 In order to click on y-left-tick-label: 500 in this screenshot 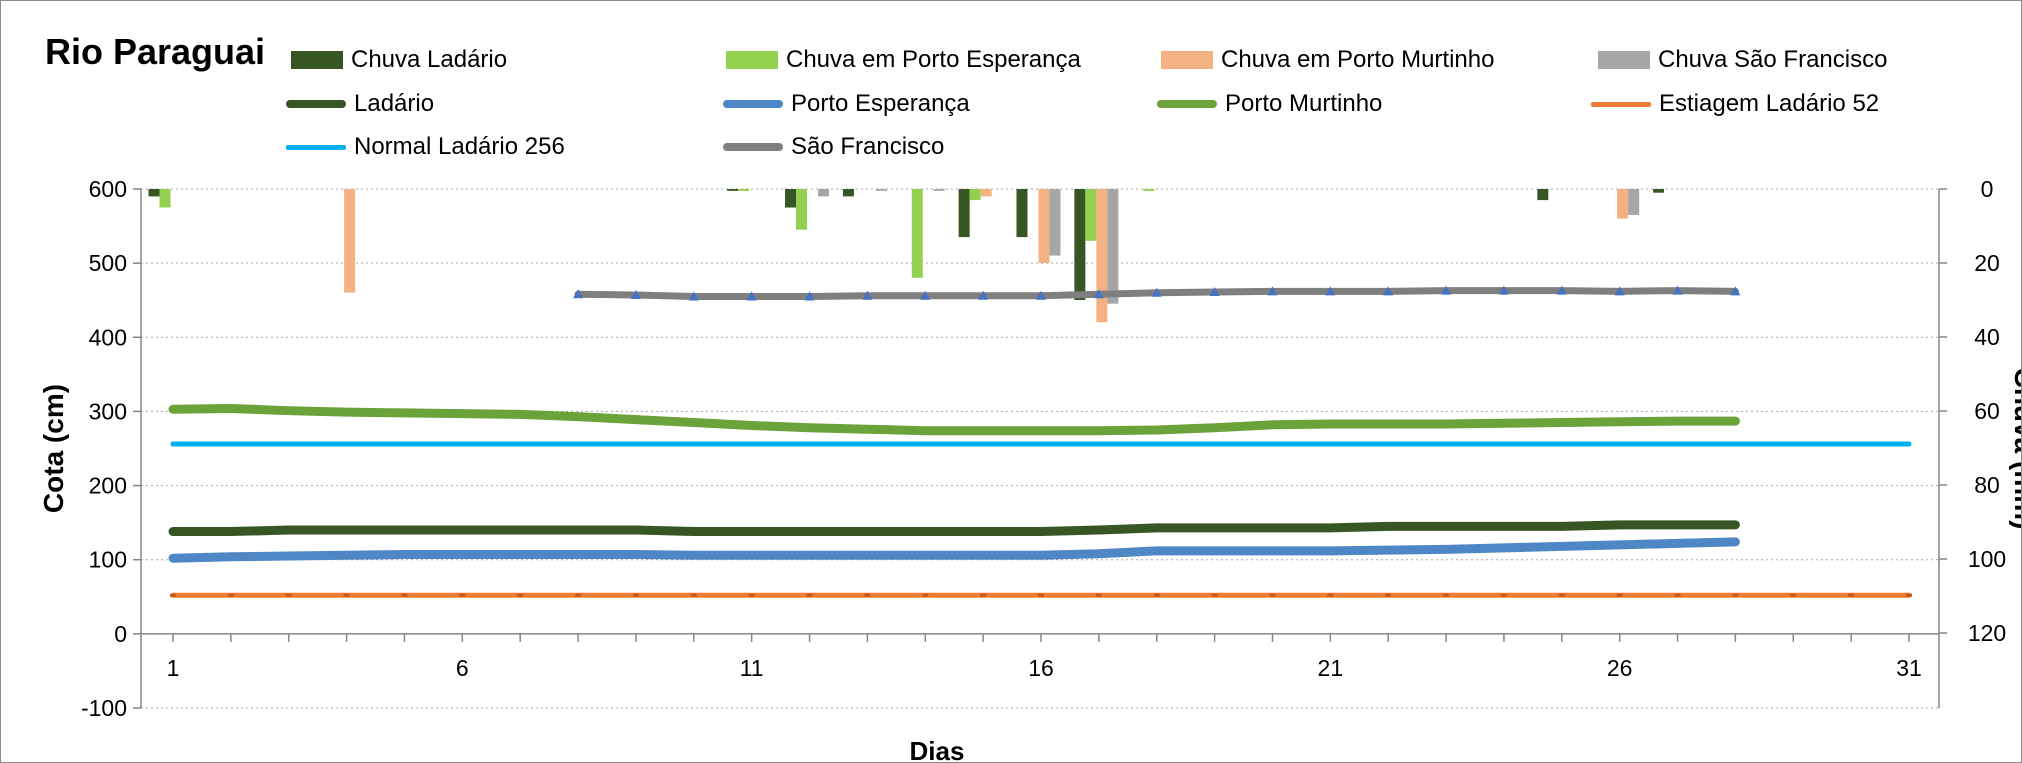, I will do `click(108, 263)`.